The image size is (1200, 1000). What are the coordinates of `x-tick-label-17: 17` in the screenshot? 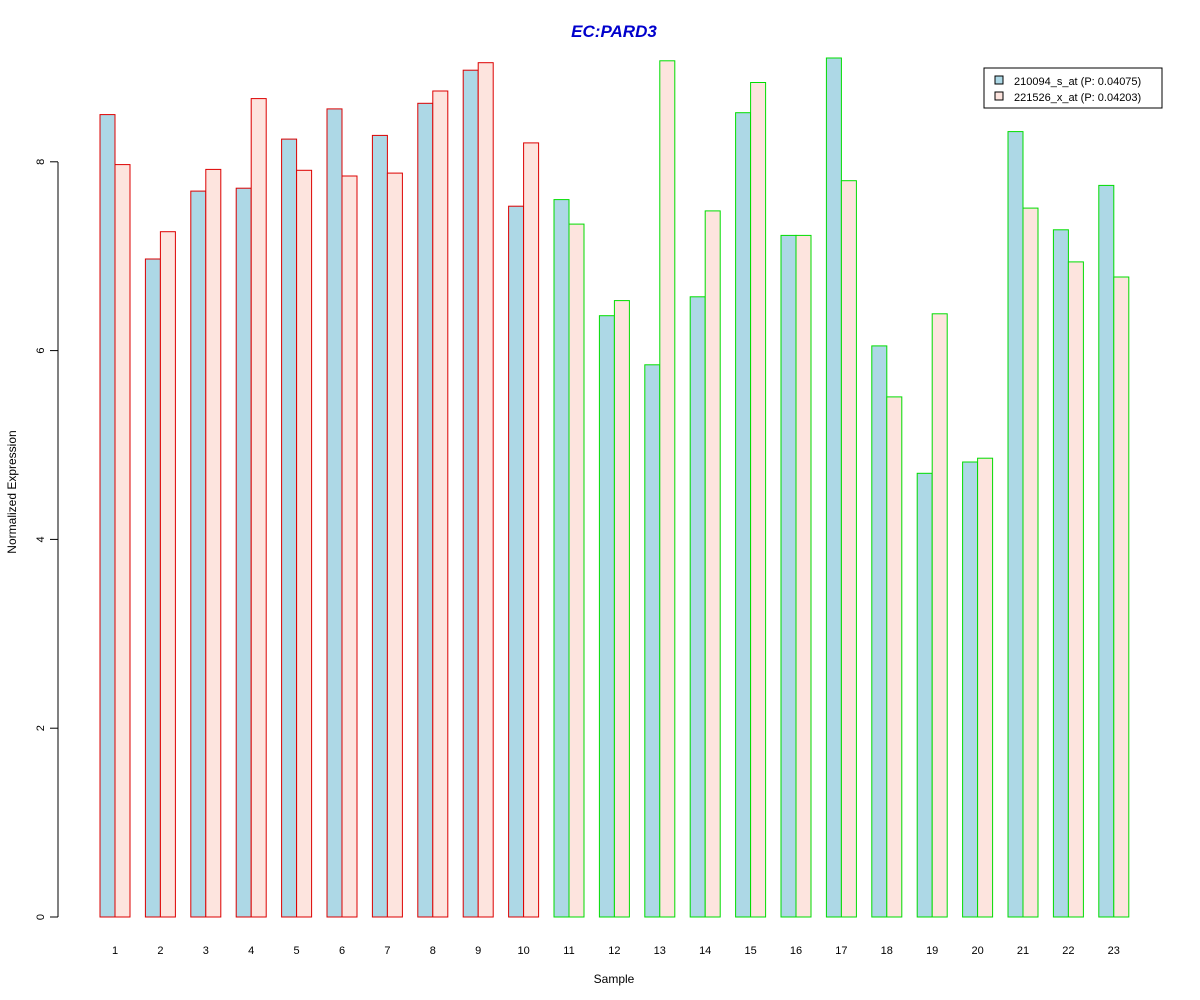 It's located at (841, 951).